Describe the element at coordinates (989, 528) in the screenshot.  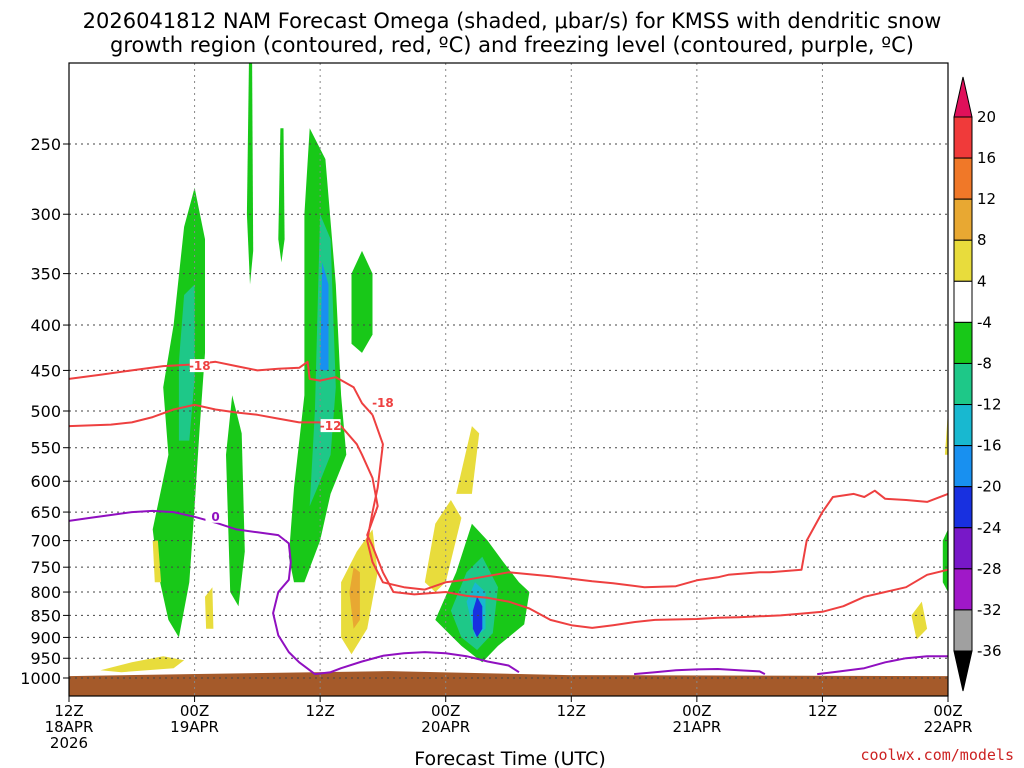
I see `colorbar-label-10: -24` at that location.